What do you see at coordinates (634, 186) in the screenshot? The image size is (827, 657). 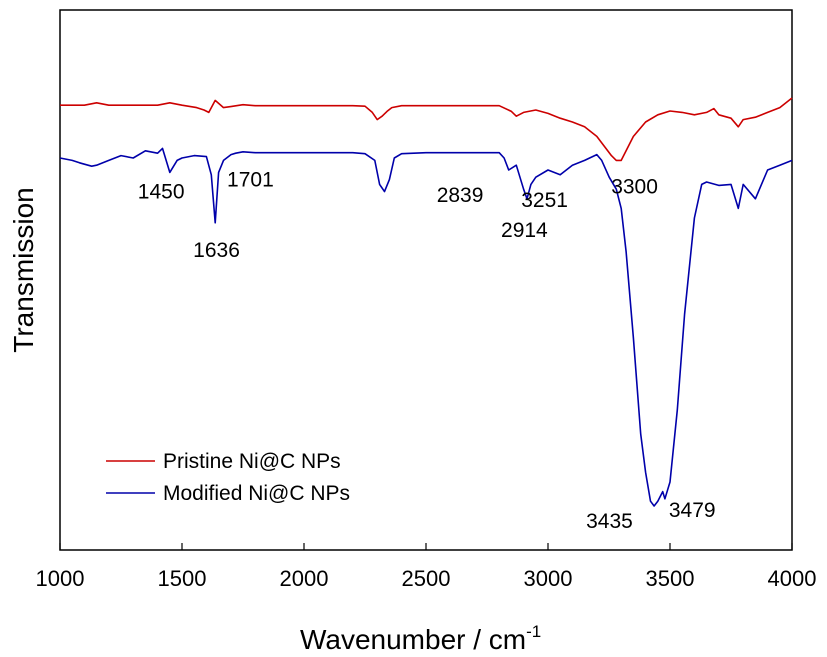 I see `peak-label-6: 3300` at bounding box center [634, 186].